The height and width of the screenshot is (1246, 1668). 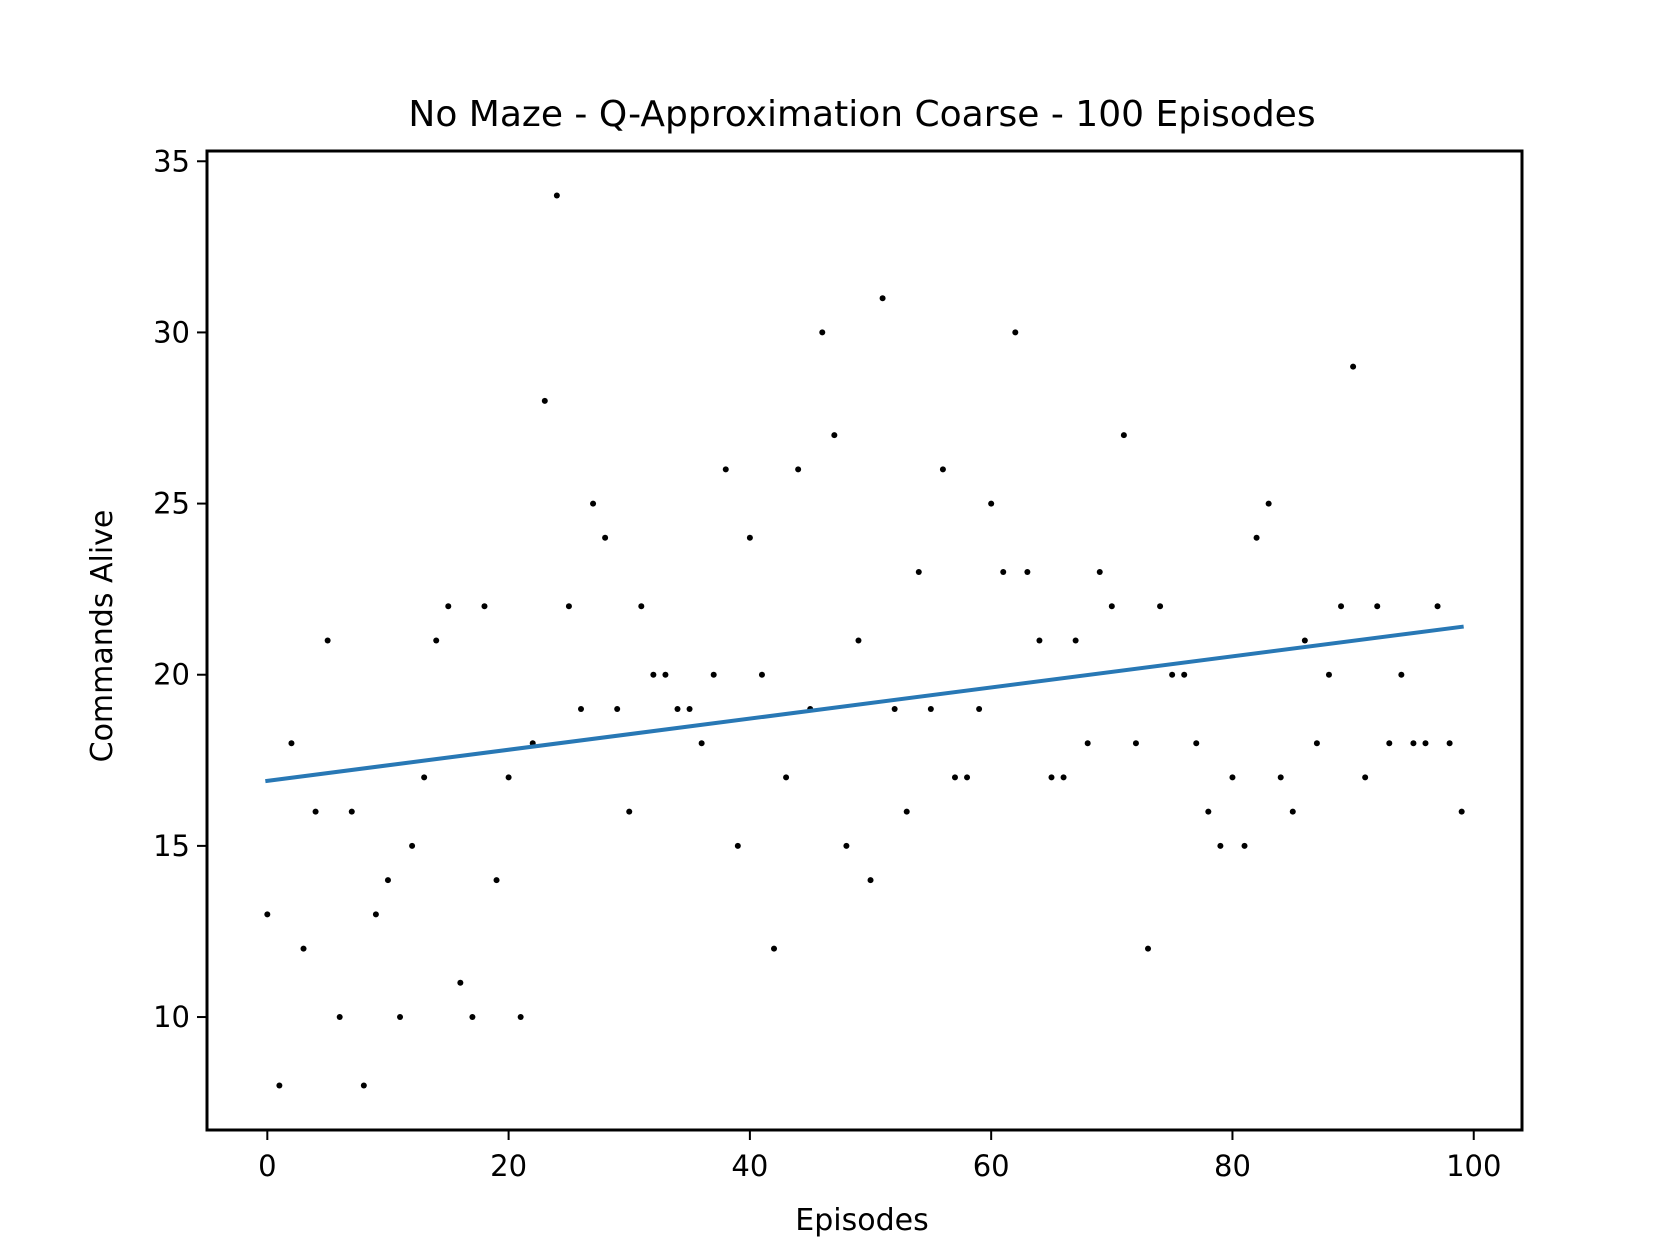 I want to click on x-tick-label: 40, so click(x=749, y=1166).